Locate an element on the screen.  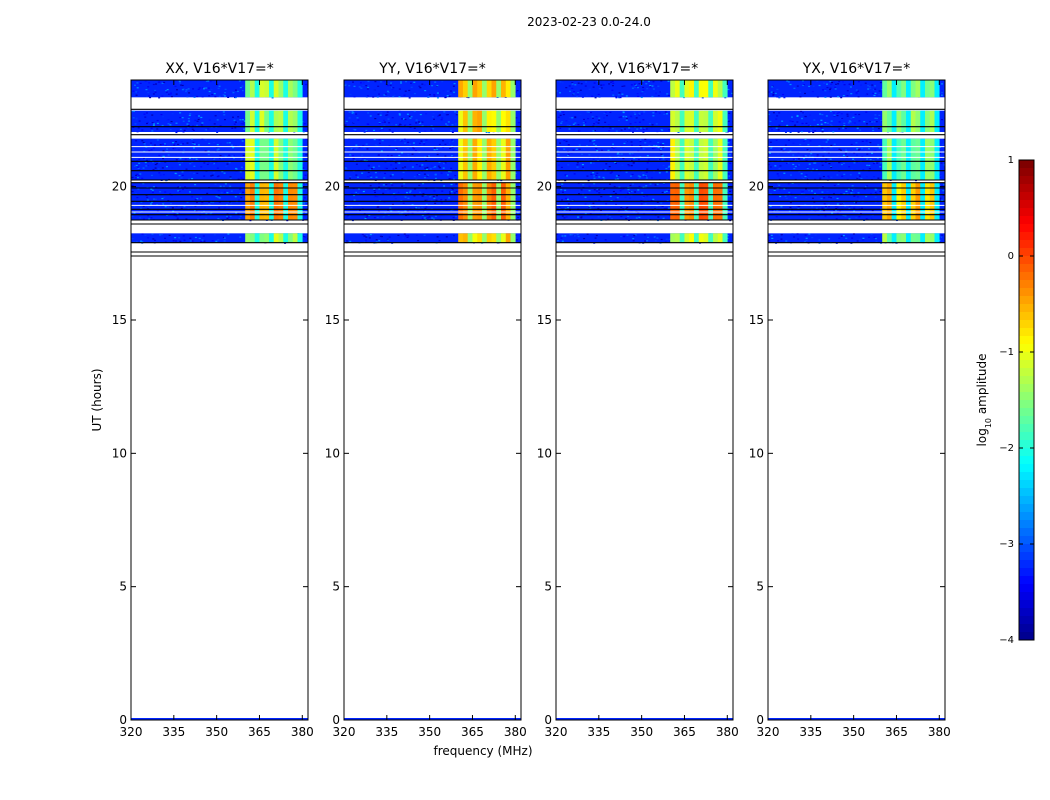
data-sliver is located at coordinates (856, 719).